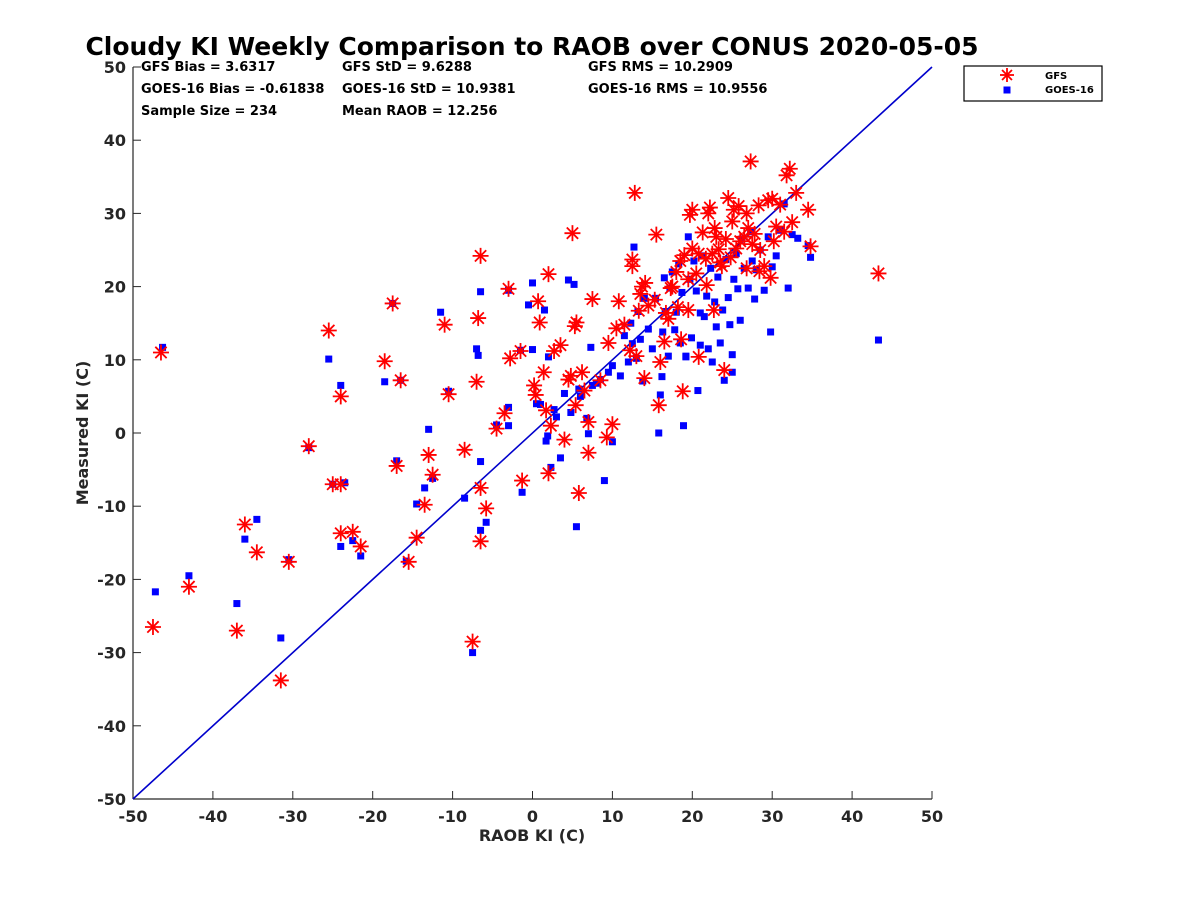  I want to click on legend-gfs-marker, so click(1007, 75).